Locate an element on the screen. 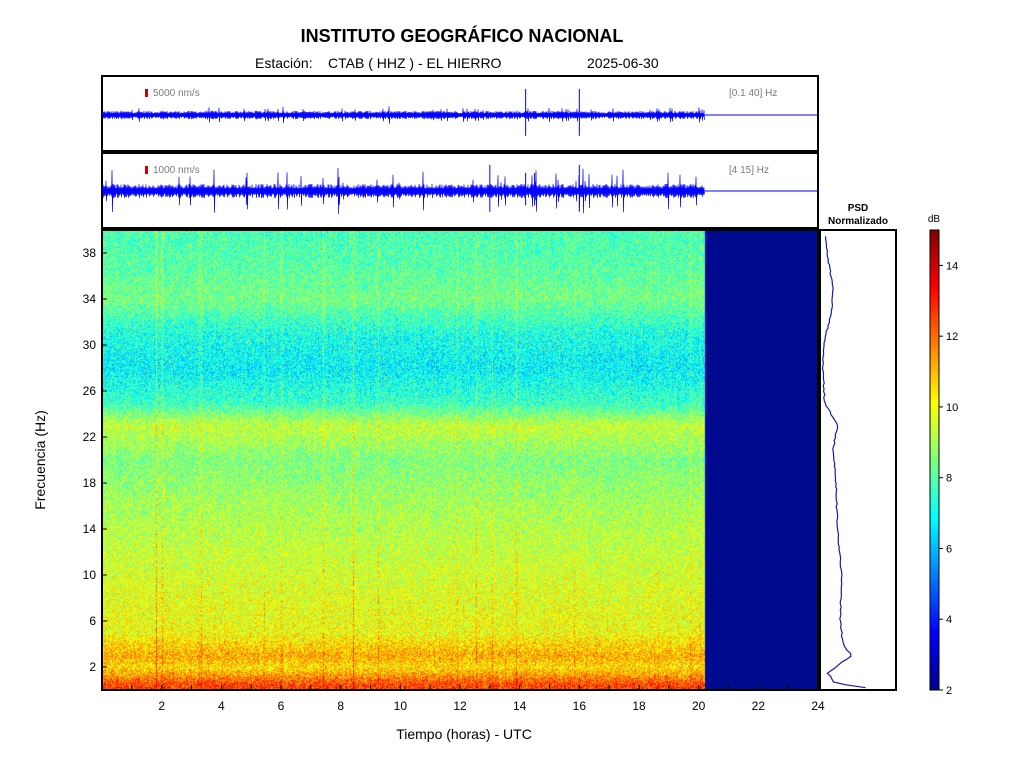 This screenshot has height=768, width=1024. x-tick-label: 4 is located at coordinates (221, 706).